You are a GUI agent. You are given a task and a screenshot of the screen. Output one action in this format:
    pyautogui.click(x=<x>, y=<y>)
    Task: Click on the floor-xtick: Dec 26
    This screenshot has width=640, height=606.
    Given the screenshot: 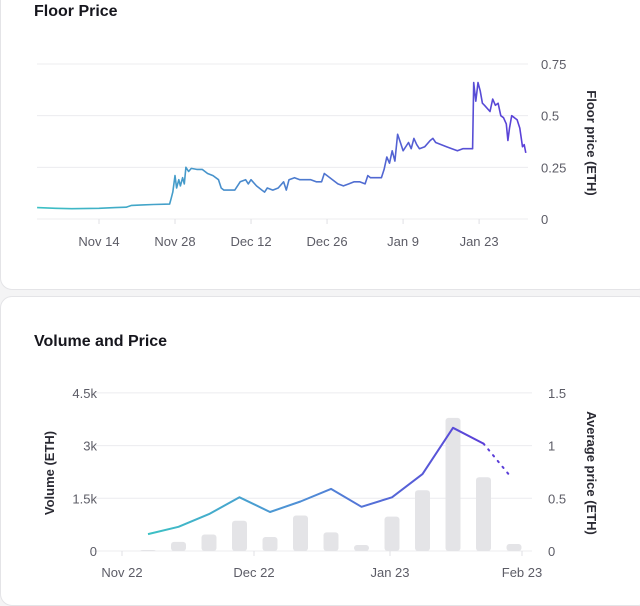 What is the action you would take?
    pyautogui.click(x=326, y=241)
    